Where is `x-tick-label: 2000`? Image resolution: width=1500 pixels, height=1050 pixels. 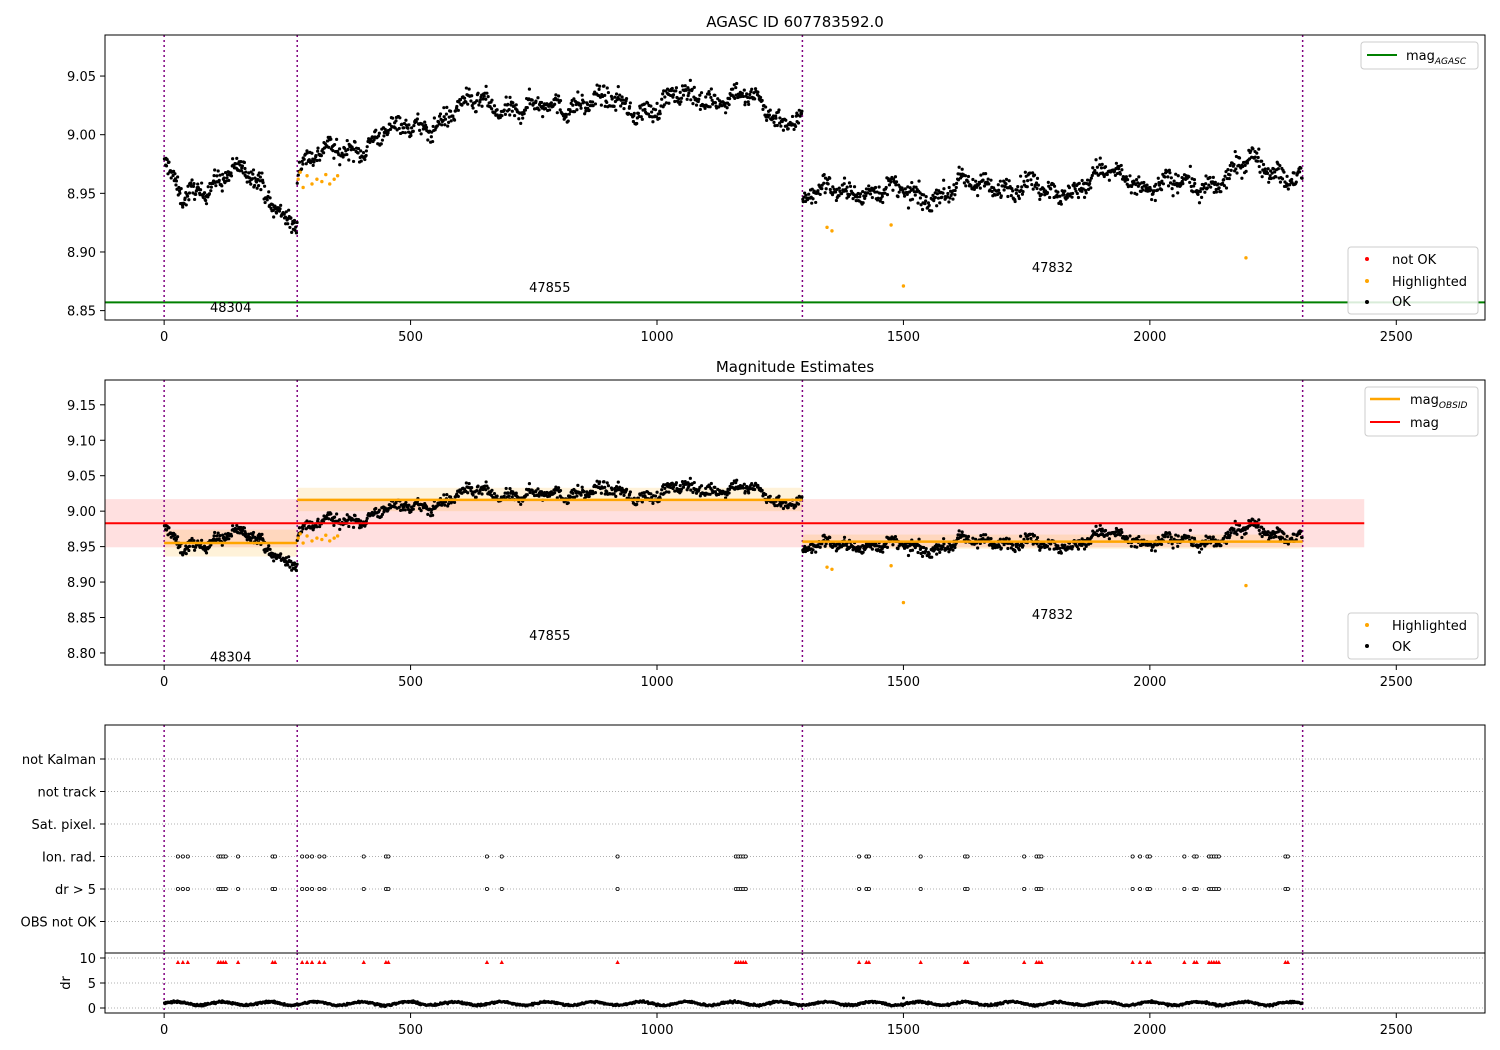 x-tick-label: 2000 is located at coordinates (1149, 337).